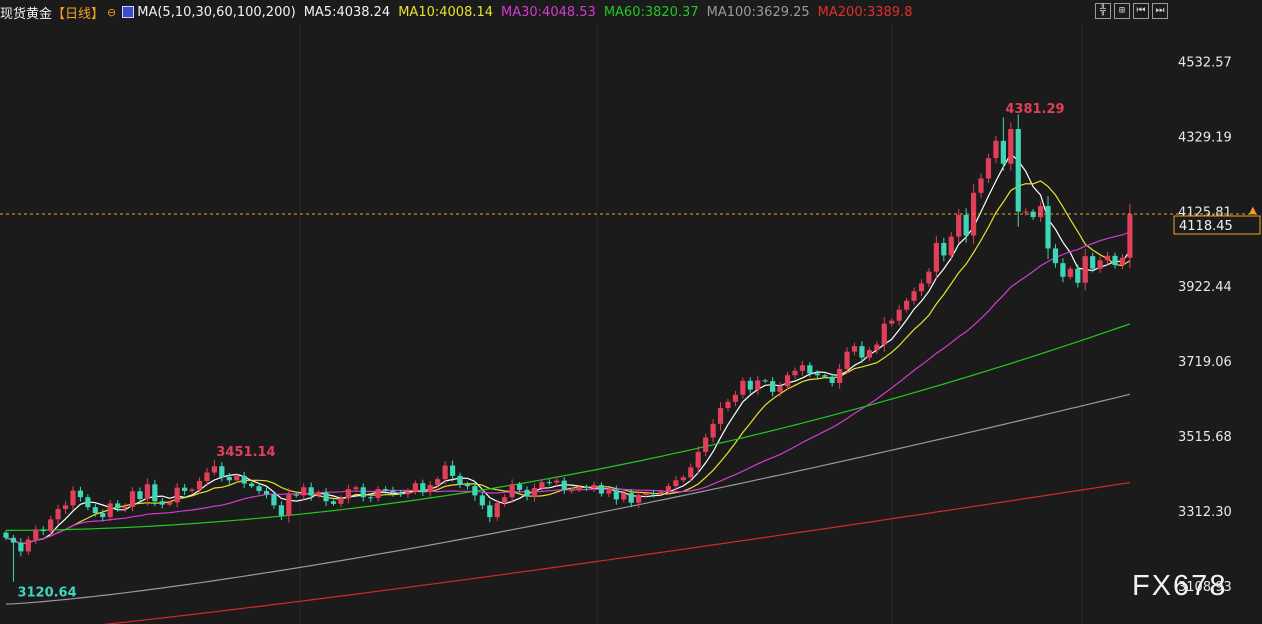 The height and width of the screenshot is (624, 1262). I want to click on ma30-value: MA30:4048.53, so click(548, 12).